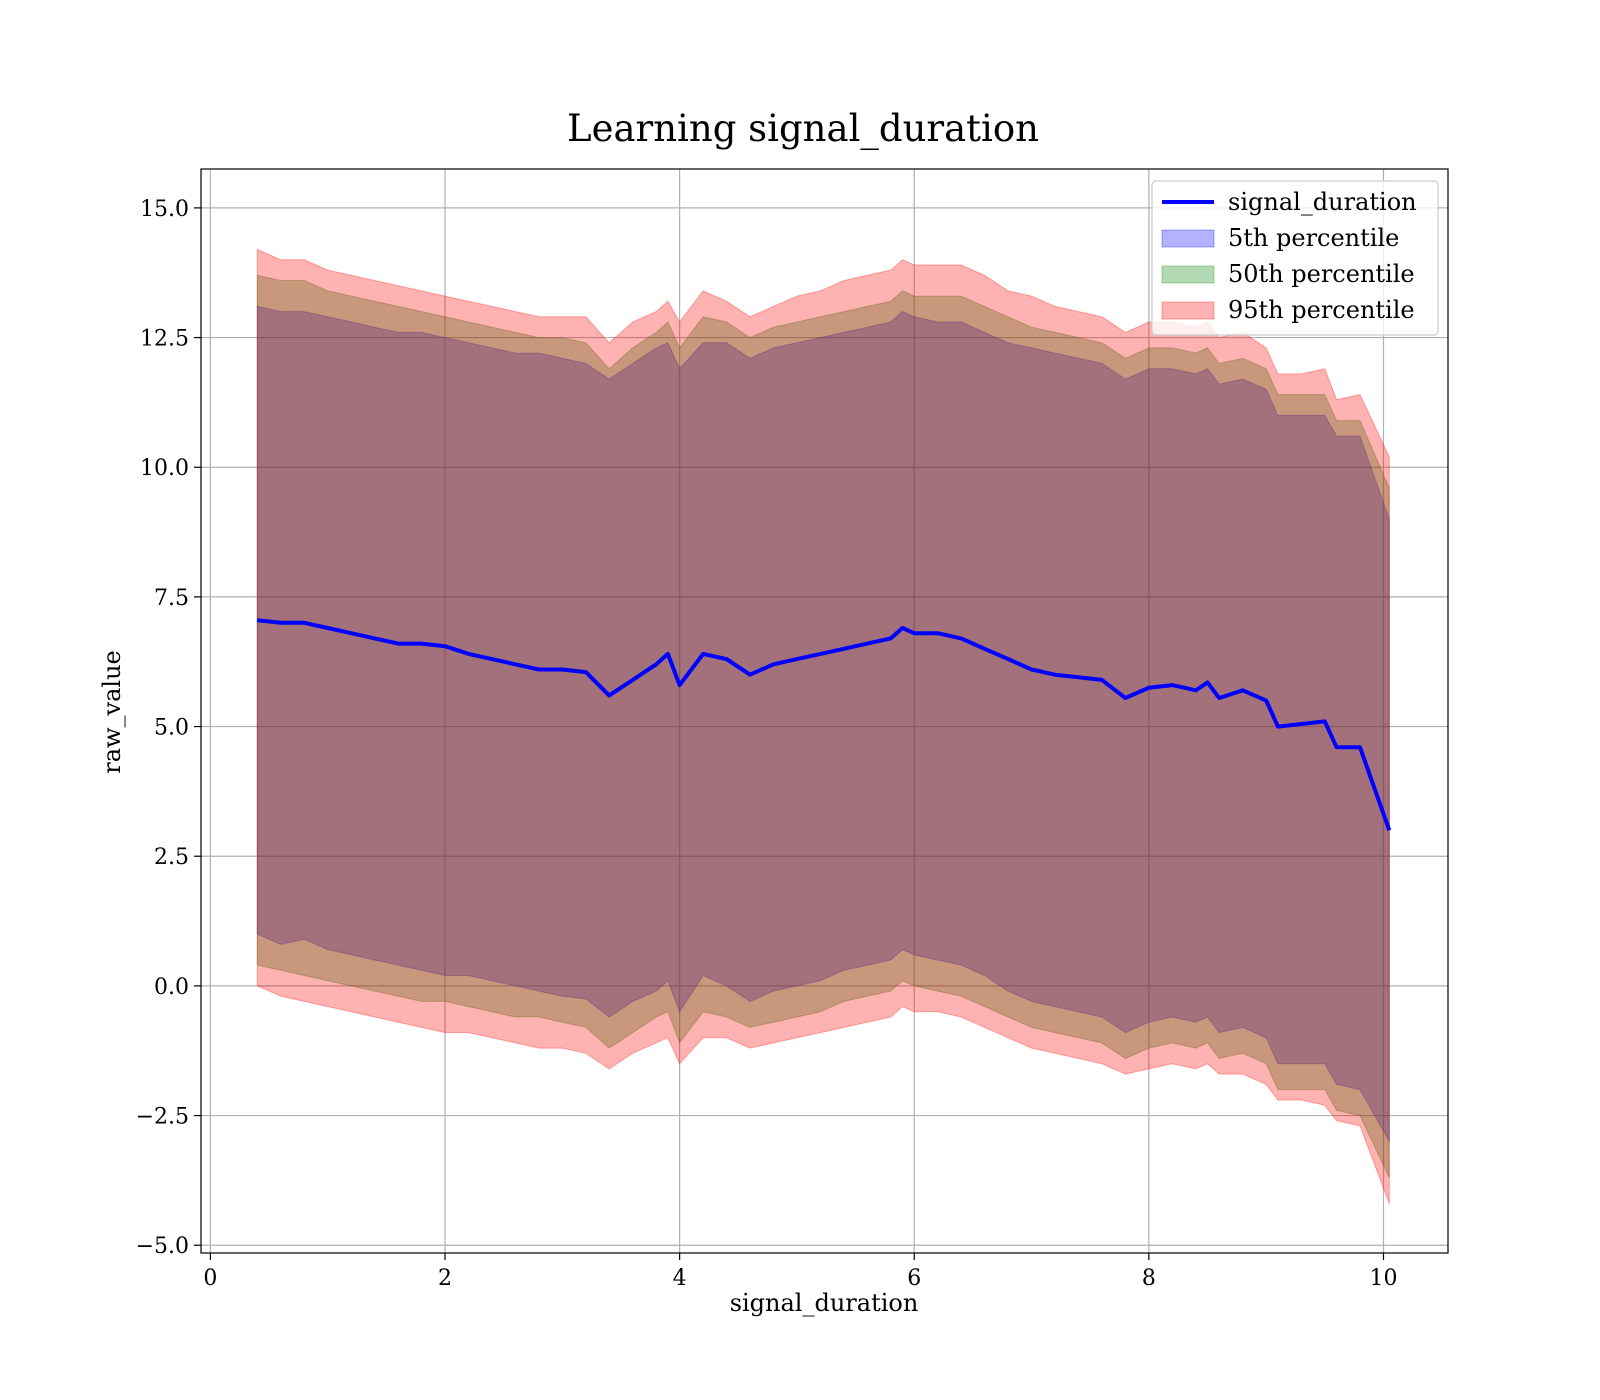 This screenshot has height=1400, width=1600. I want to click on y-tick-label: 5.0, so click(171, 728).